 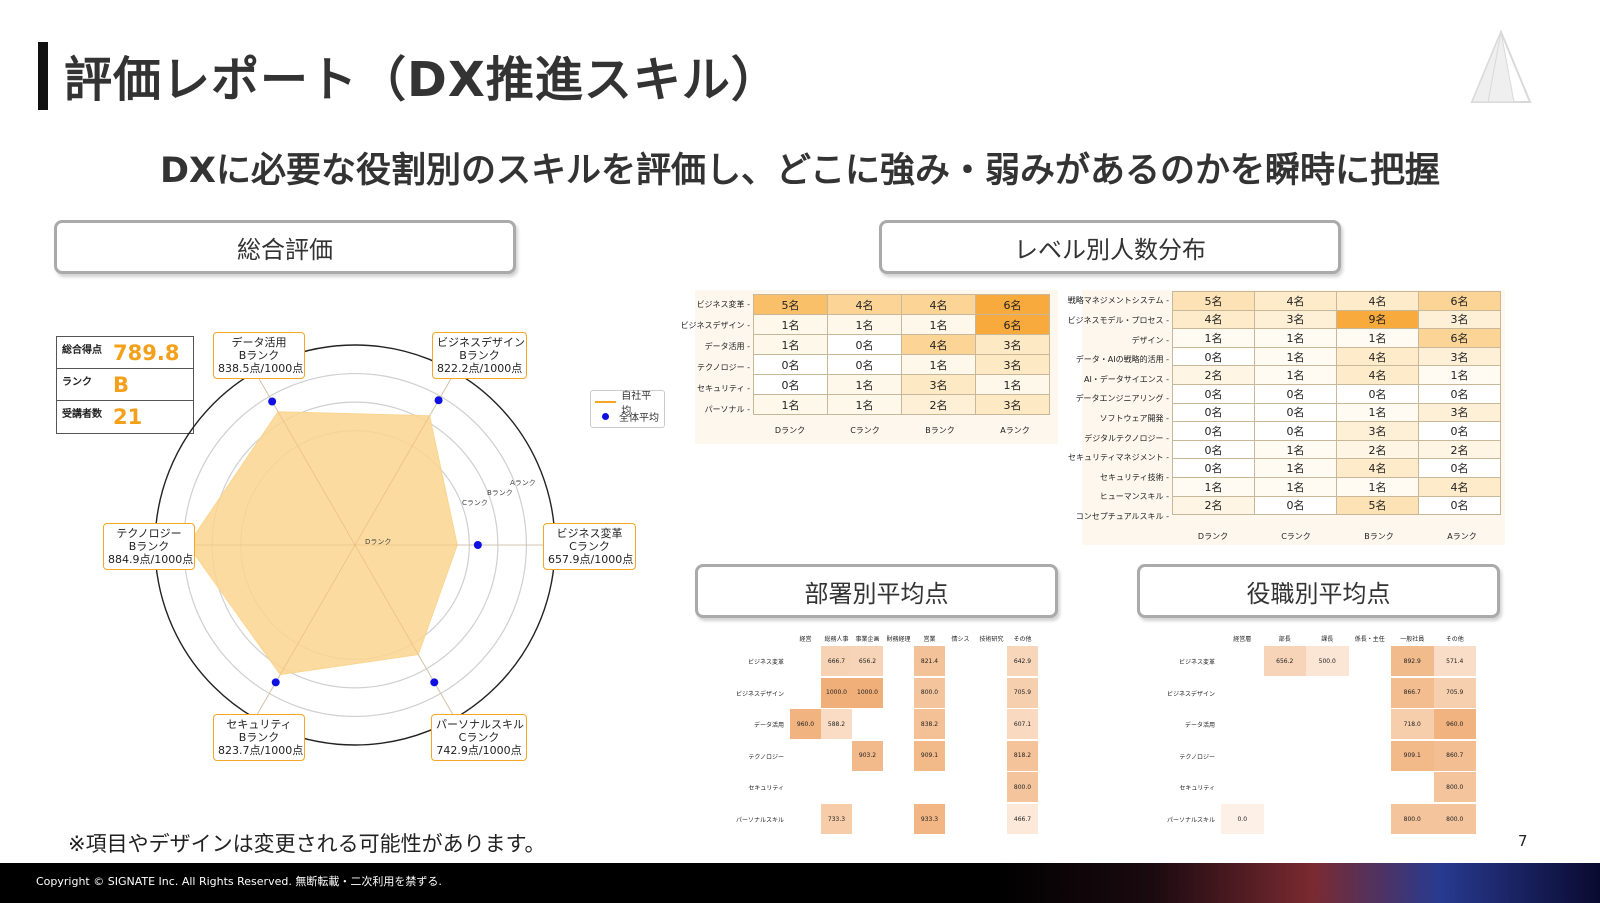 I want to click on section-header-overall: 総合評価, so click(x=285, y=247).